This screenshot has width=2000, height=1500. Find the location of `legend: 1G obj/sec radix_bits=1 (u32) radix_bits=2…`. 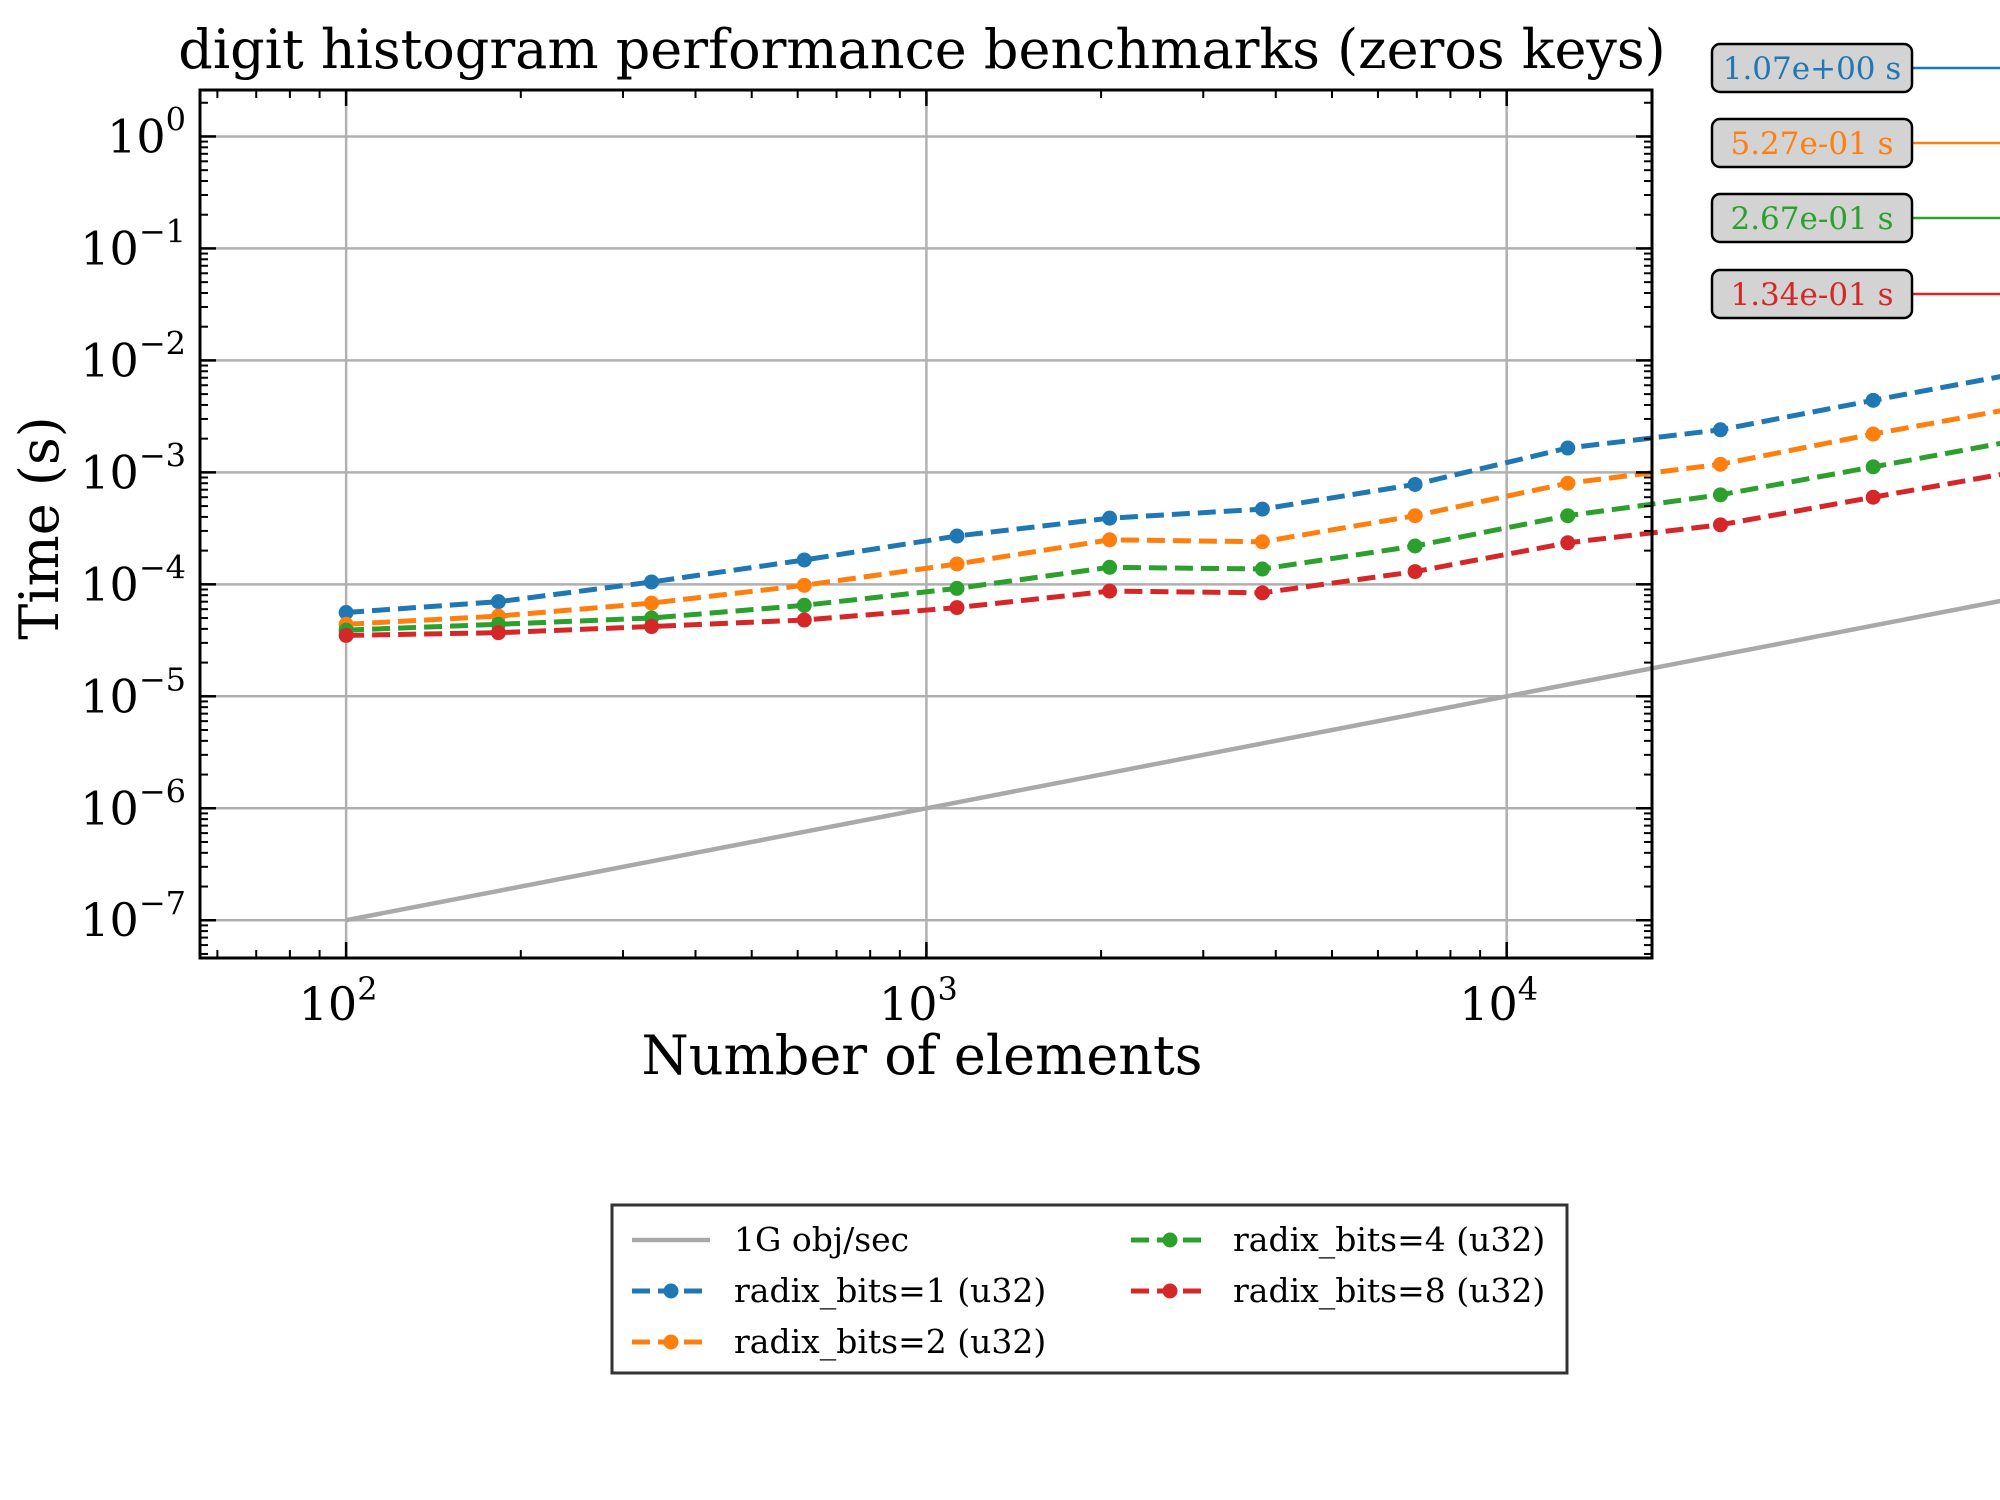

legend: 1G obj/sec radix_bits=1 (u32) radix_bits=2… is located at coordinates (1089, 1289).